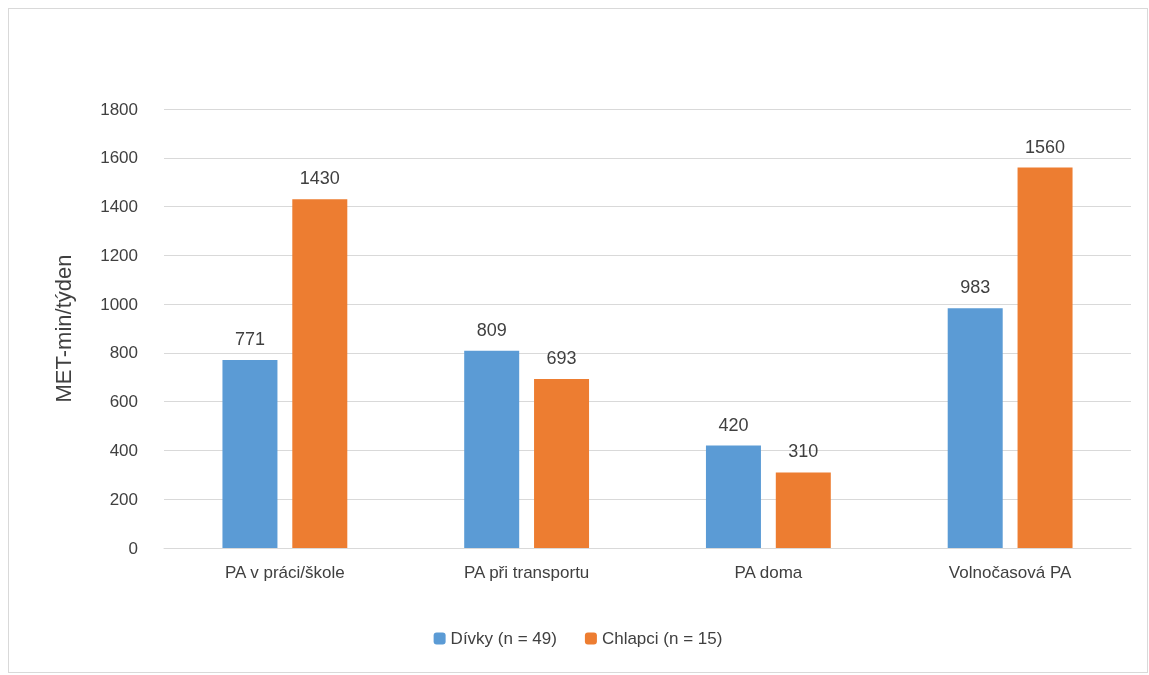 Image resolution: width=1149 pixels, height=675 pixels. I want to click on x-tick-label: Volnočasová PA, so click(1010, 572).